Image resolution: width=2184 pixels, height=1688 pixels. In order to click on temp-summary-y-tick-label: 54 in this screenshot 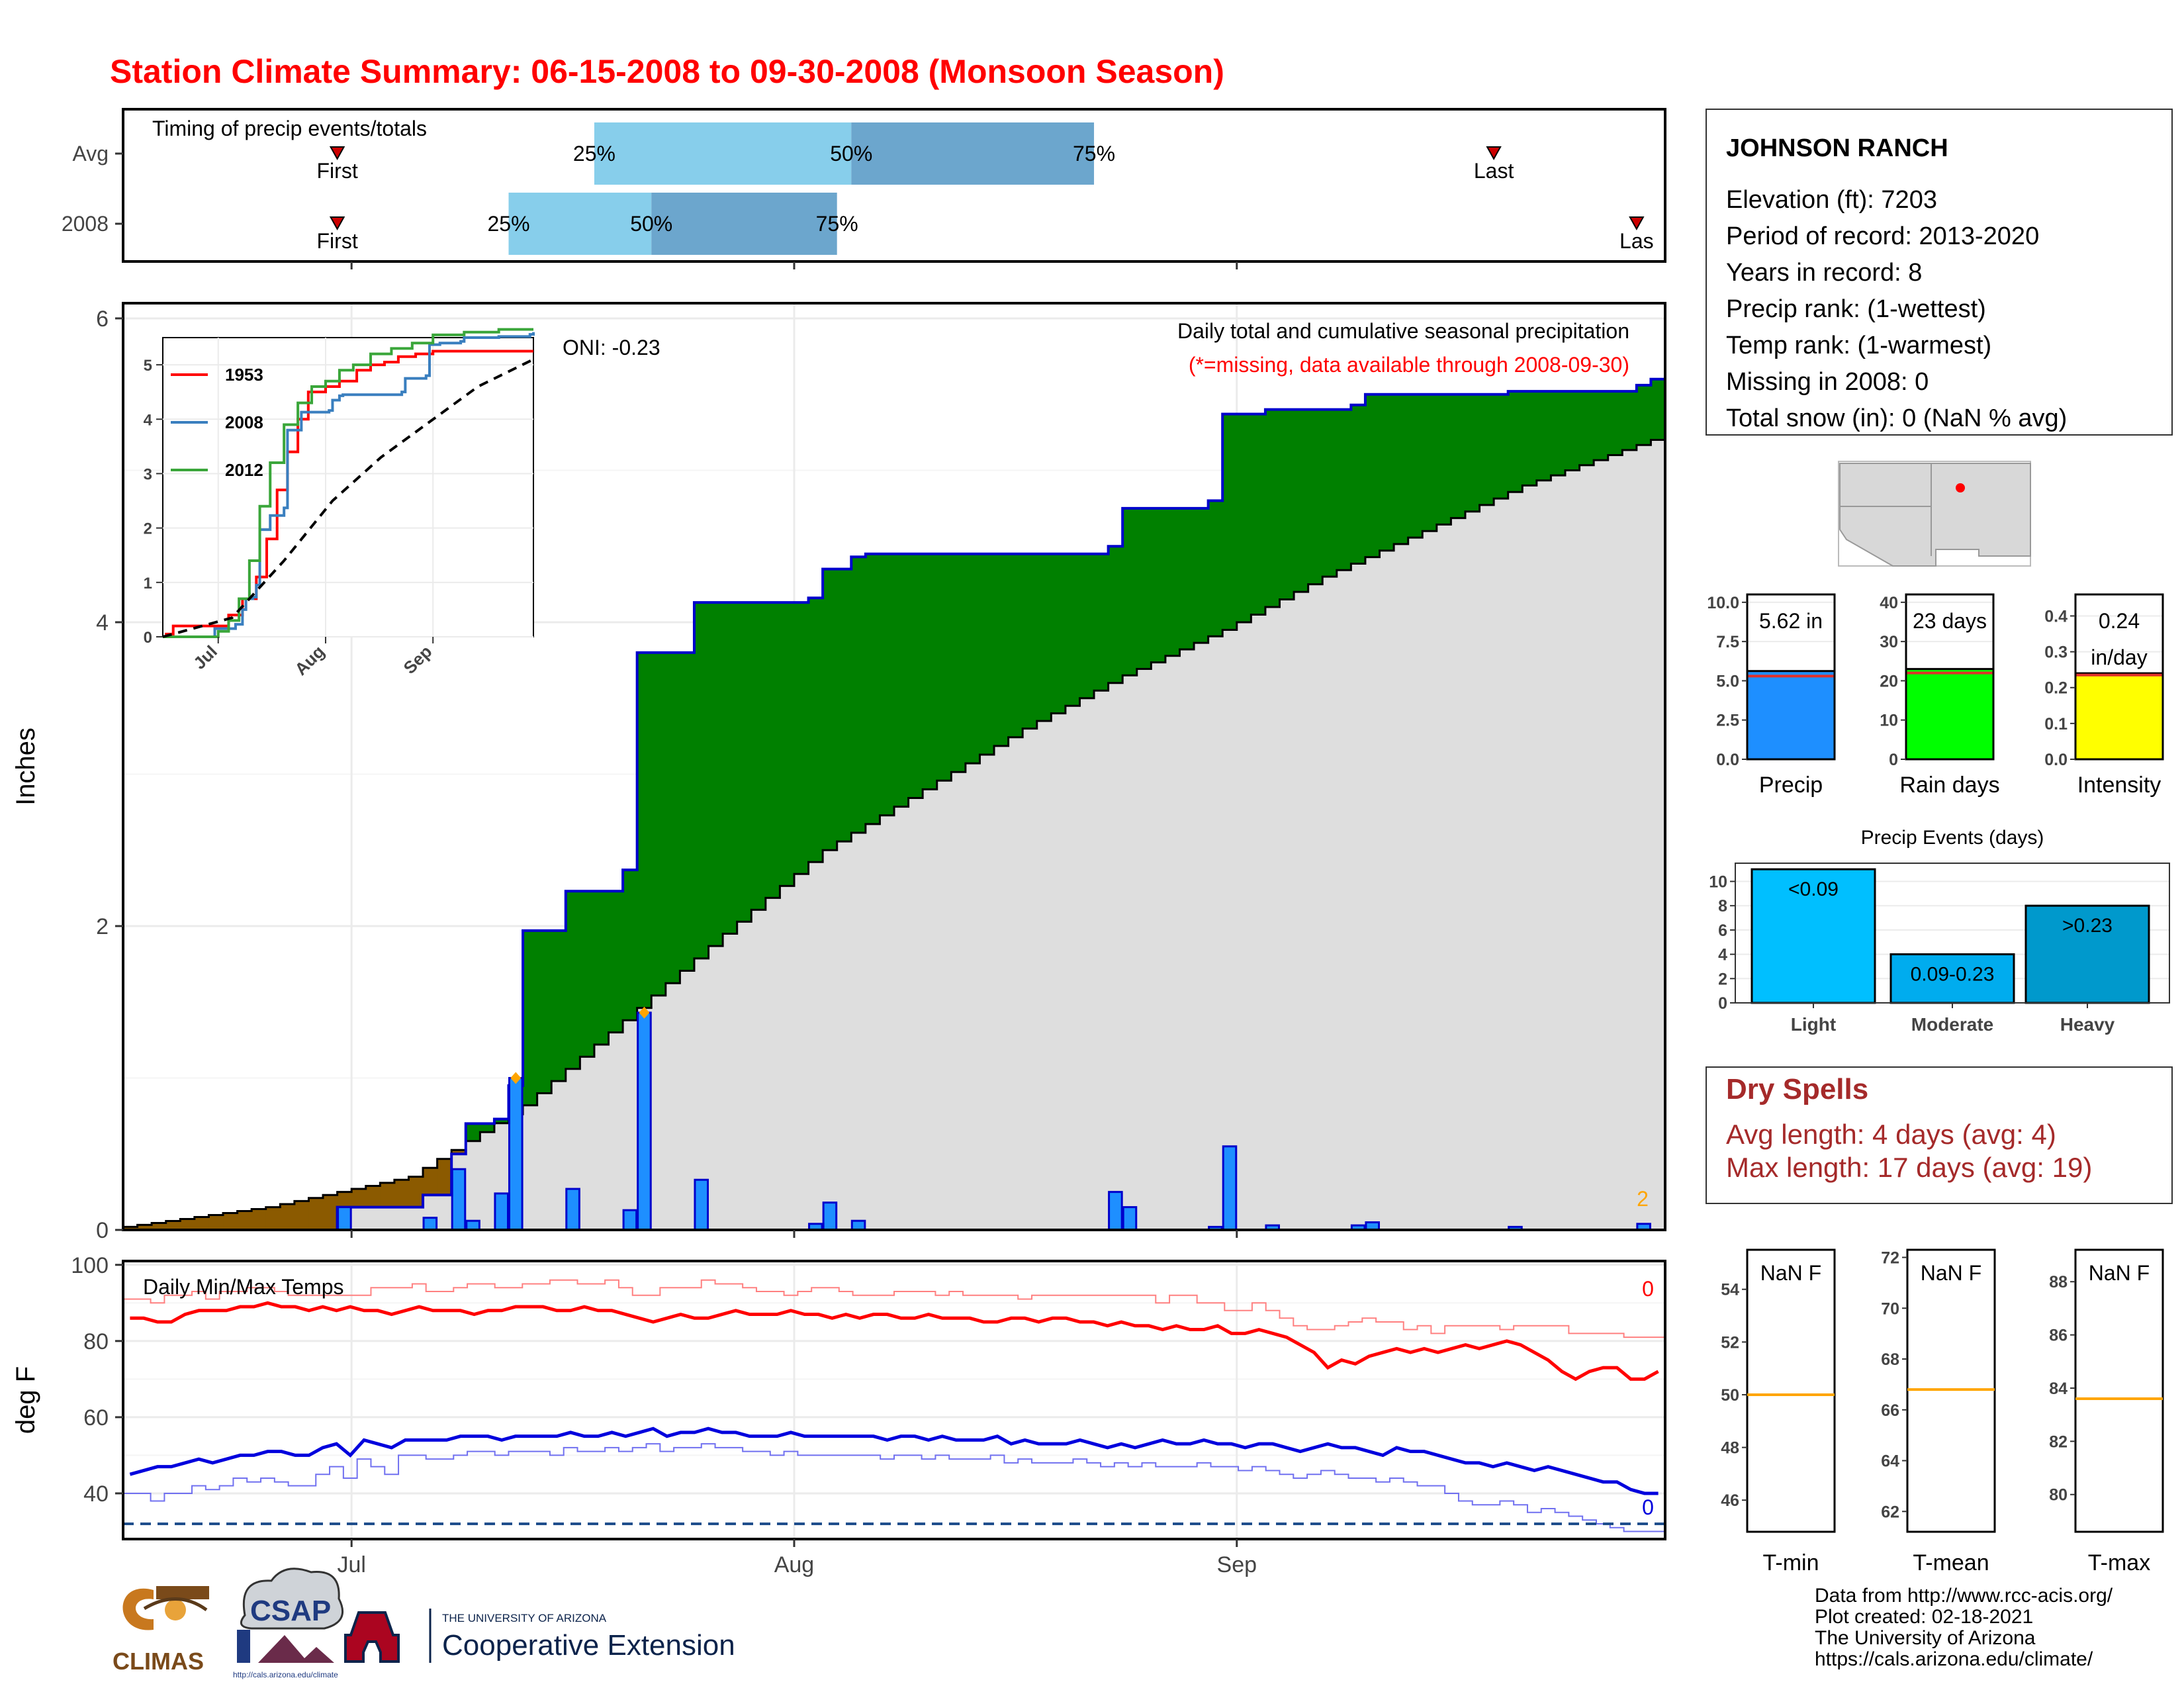, I will do `click(1730, 1290)`.